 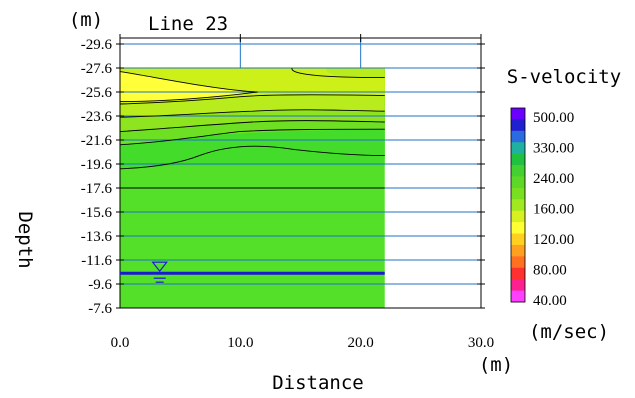 I want to click on legend-label: 40.00, so click(x=550, y=301).